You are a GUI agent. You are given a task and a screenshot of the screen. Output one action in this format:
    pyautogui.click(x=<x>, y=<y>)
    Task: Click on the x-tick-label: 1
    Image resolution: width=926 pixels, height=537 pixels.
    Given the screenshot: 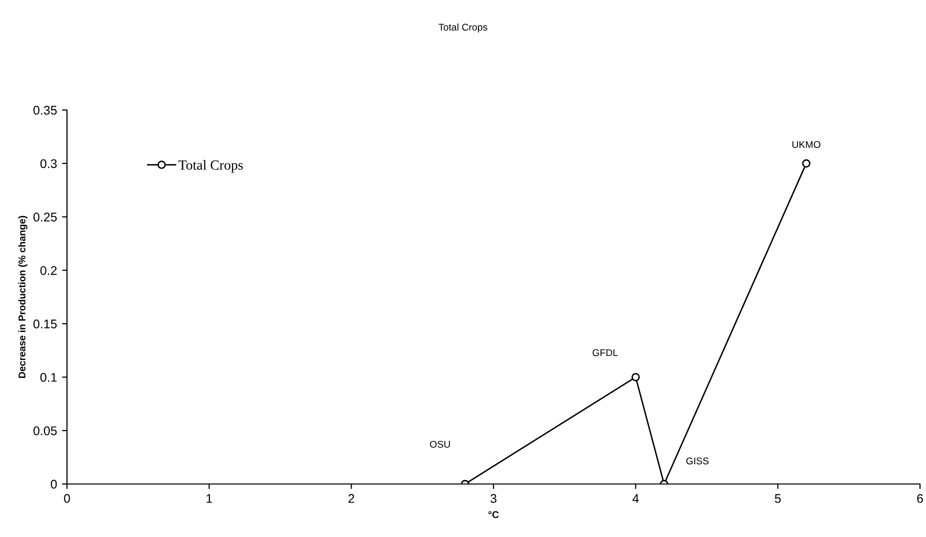 What is the action you would take?
    pyautogui.click(x=209, y=498)
    